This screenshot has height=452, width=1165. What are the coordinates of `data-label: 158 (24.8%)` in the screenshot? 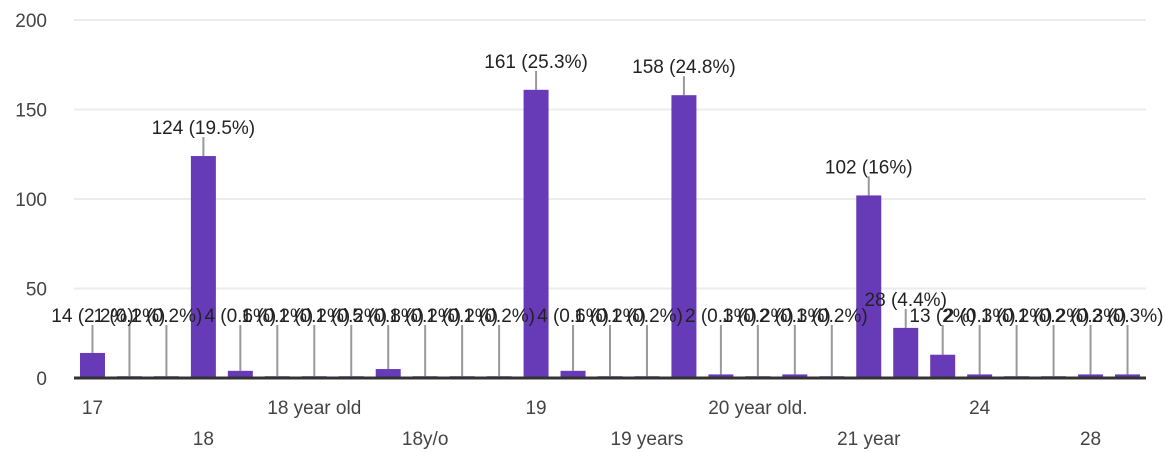 It's located at (684, 67).